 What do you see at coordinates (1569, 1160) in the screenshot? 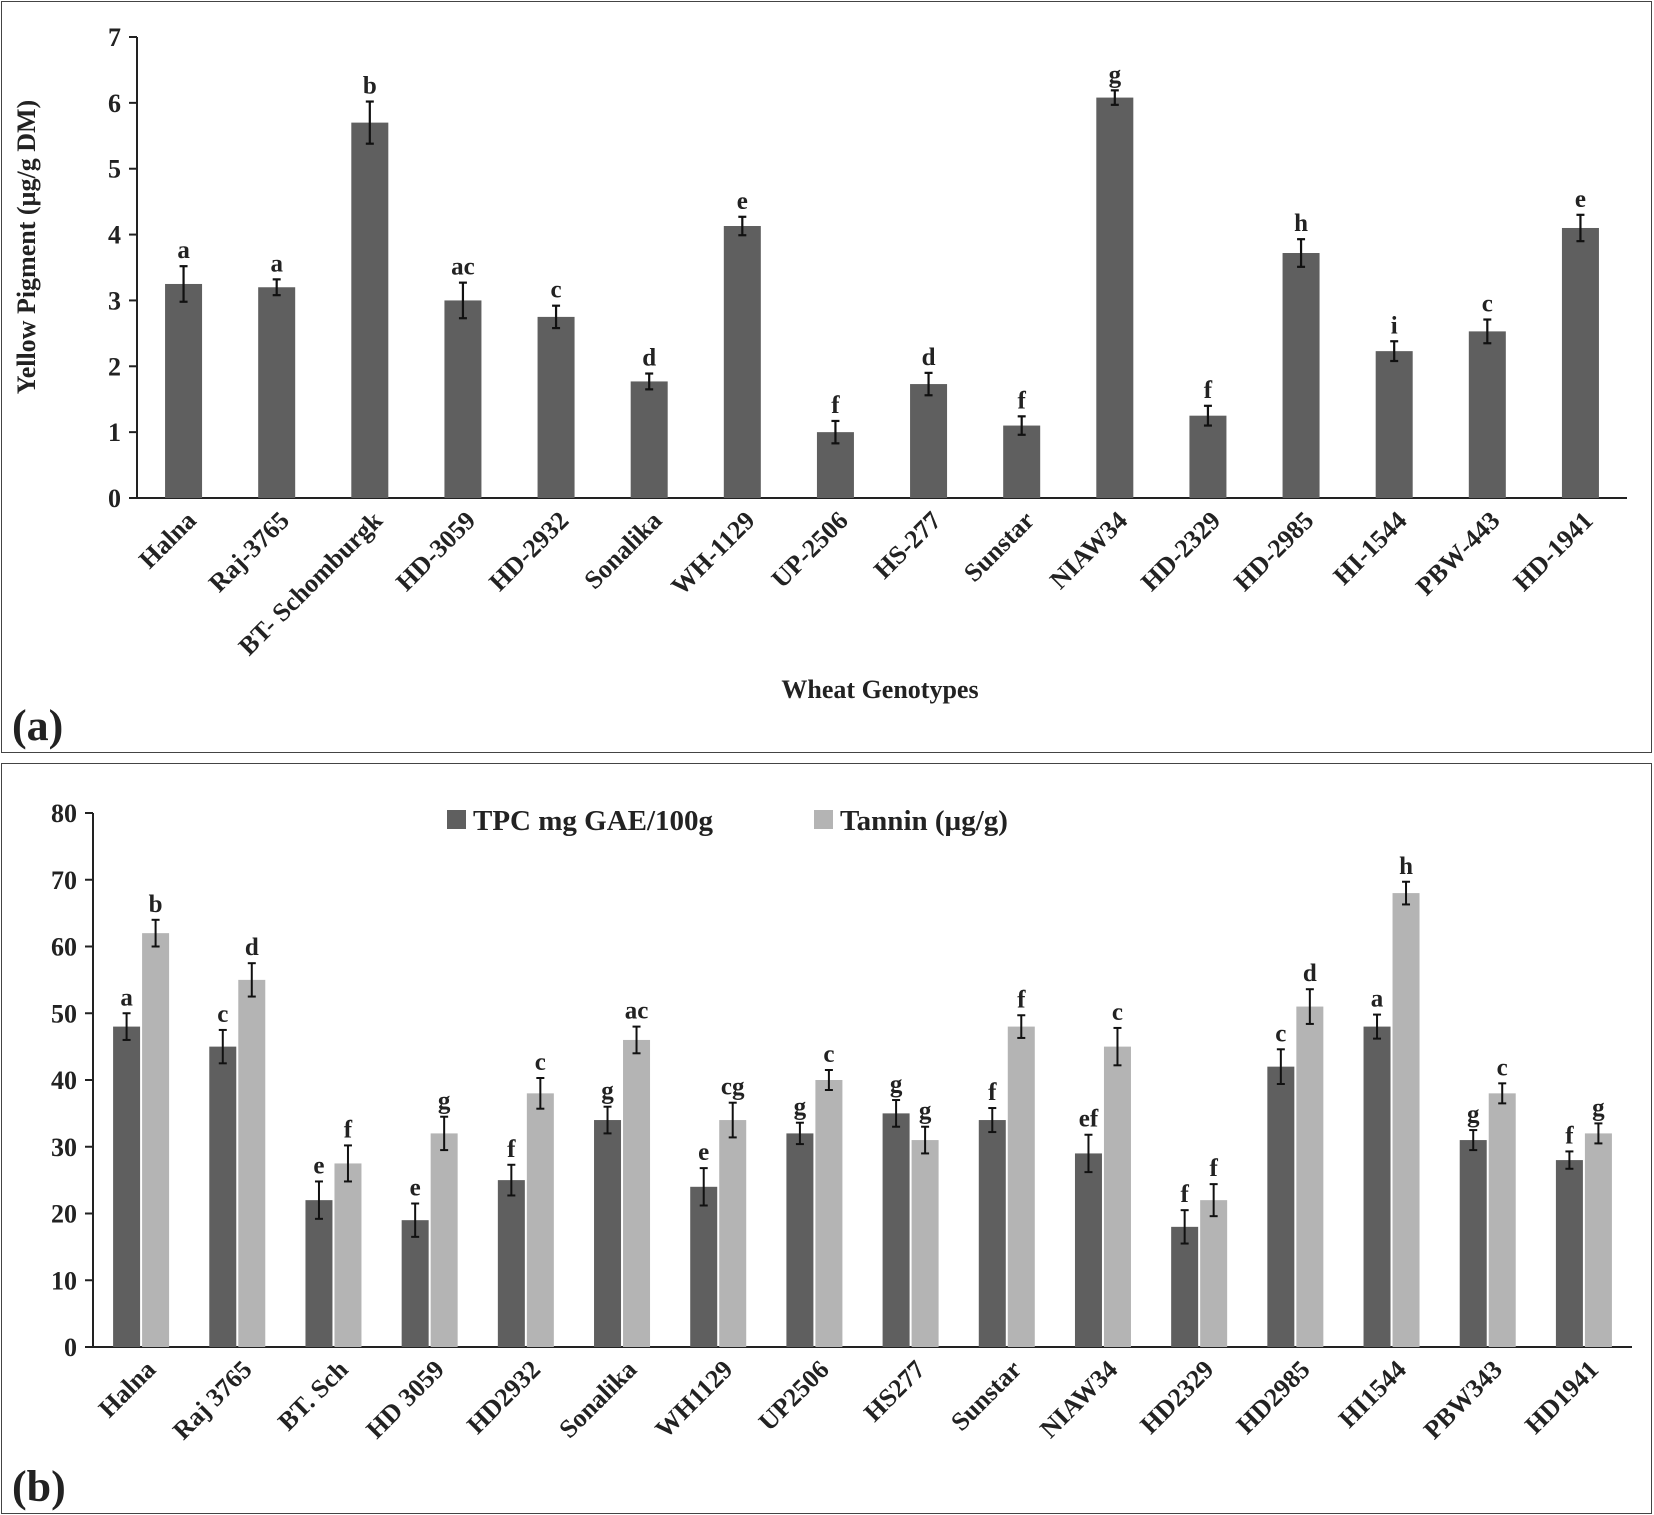
I see `error-bar-tpc-hd1941` at bounding box center [1569, 1160].